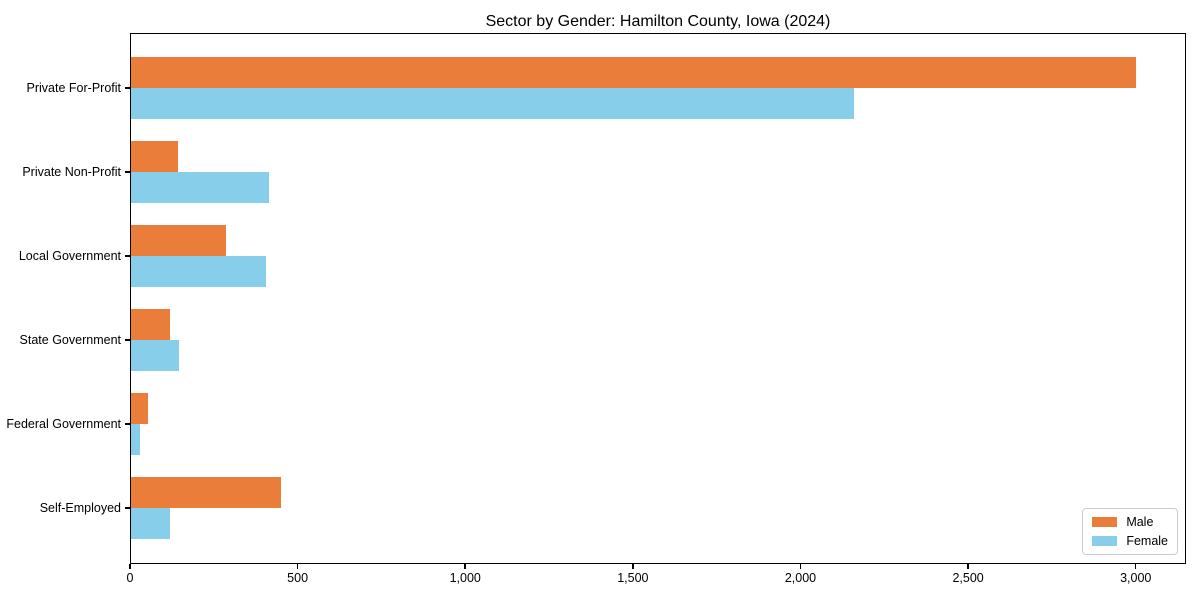 This screenshot has width=1200, height=600. What do you see at coordinates (80, 508) in the screenshot?
I see `y-tick-label: Self-Employed` at bounding box center [80, 508].